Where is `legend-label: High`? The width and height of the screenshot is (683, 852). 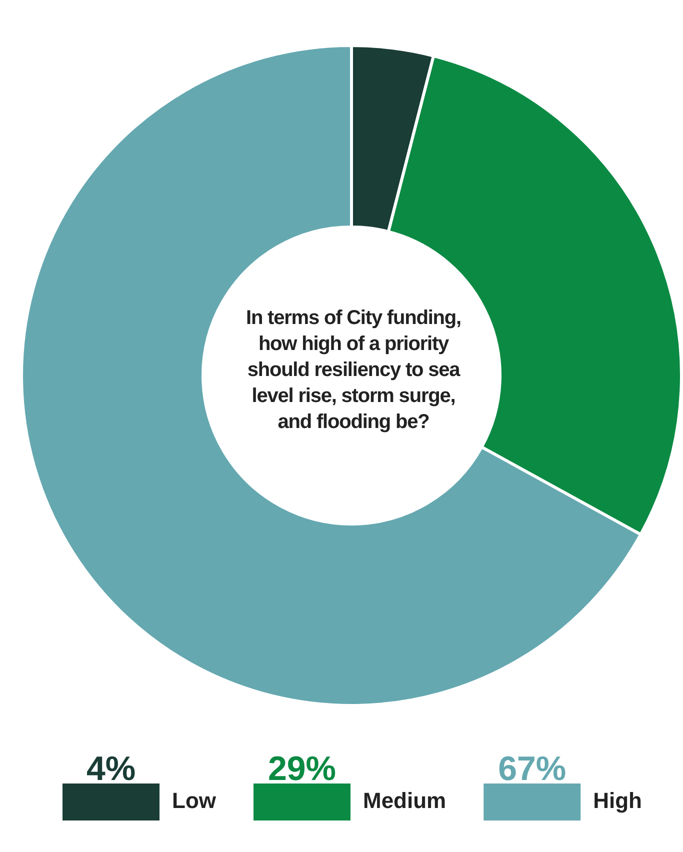 legend-label: High is located at coordinates (617, 801).